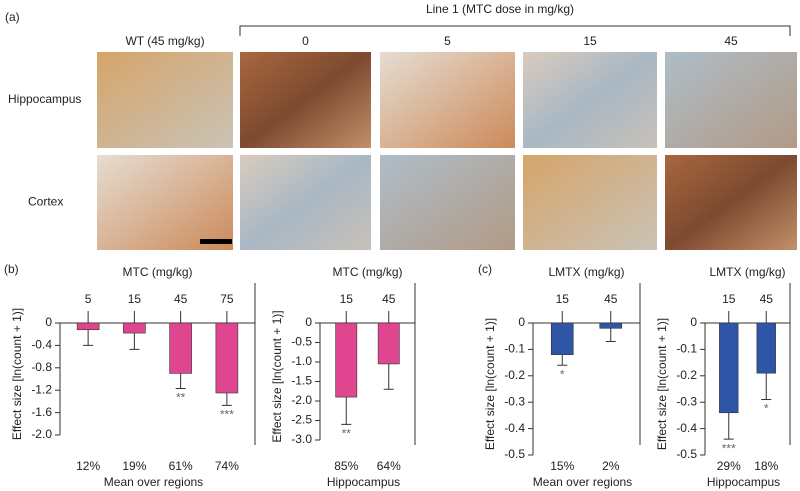  I want to click on category-label: 5, so click(88, 299).